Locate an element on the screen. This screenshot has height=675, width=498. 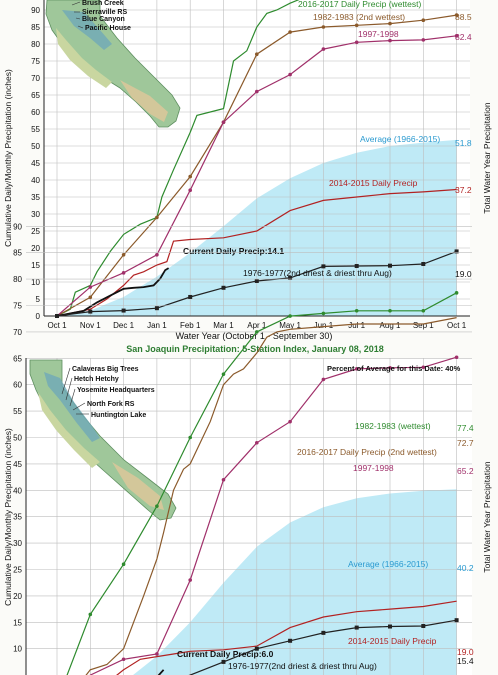
top-x-tick-label: Oct 1 is located at coordinates (57, 325).